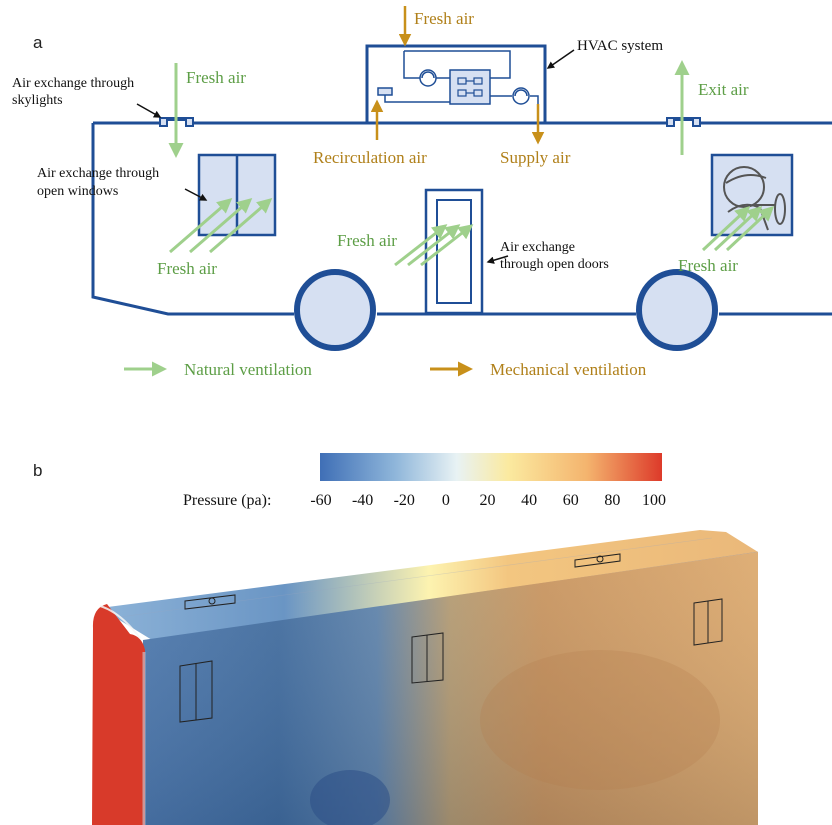 Image resolution: width=832 pixels, height=825 pixels. Describe the element at coordinates (216, 77) in the screenshot. I see `skylight-fresh-air-label: Fresh air` at that location.